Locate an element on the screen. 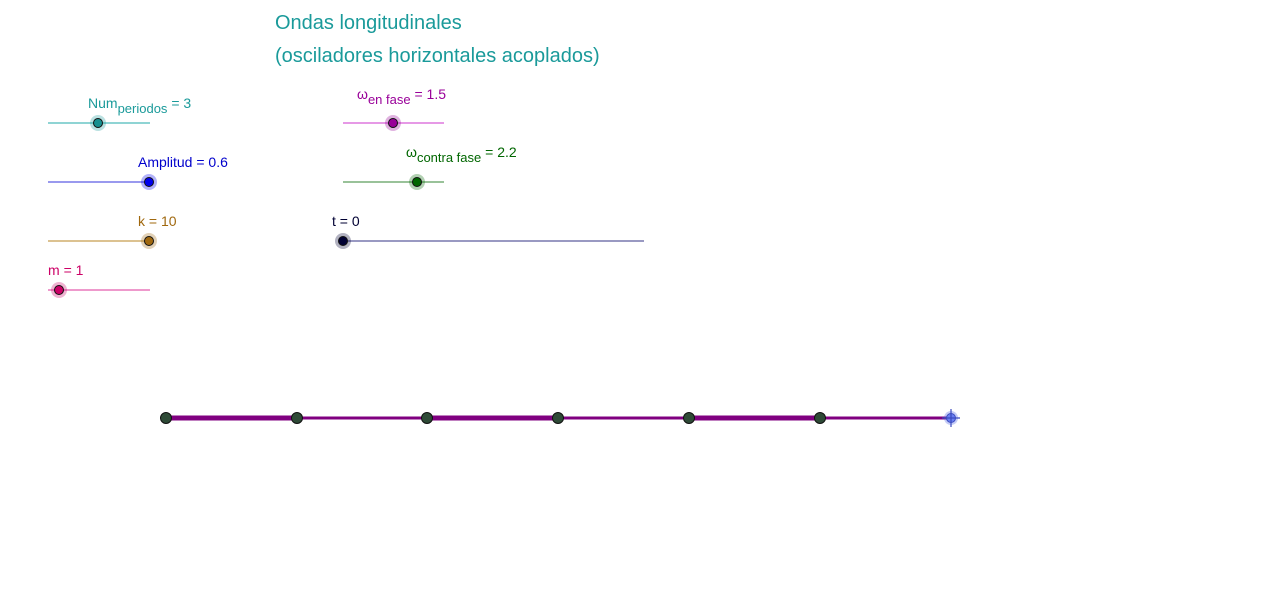  omega-en-fase-value: = 1.5 is located at coordinates (430, 94).